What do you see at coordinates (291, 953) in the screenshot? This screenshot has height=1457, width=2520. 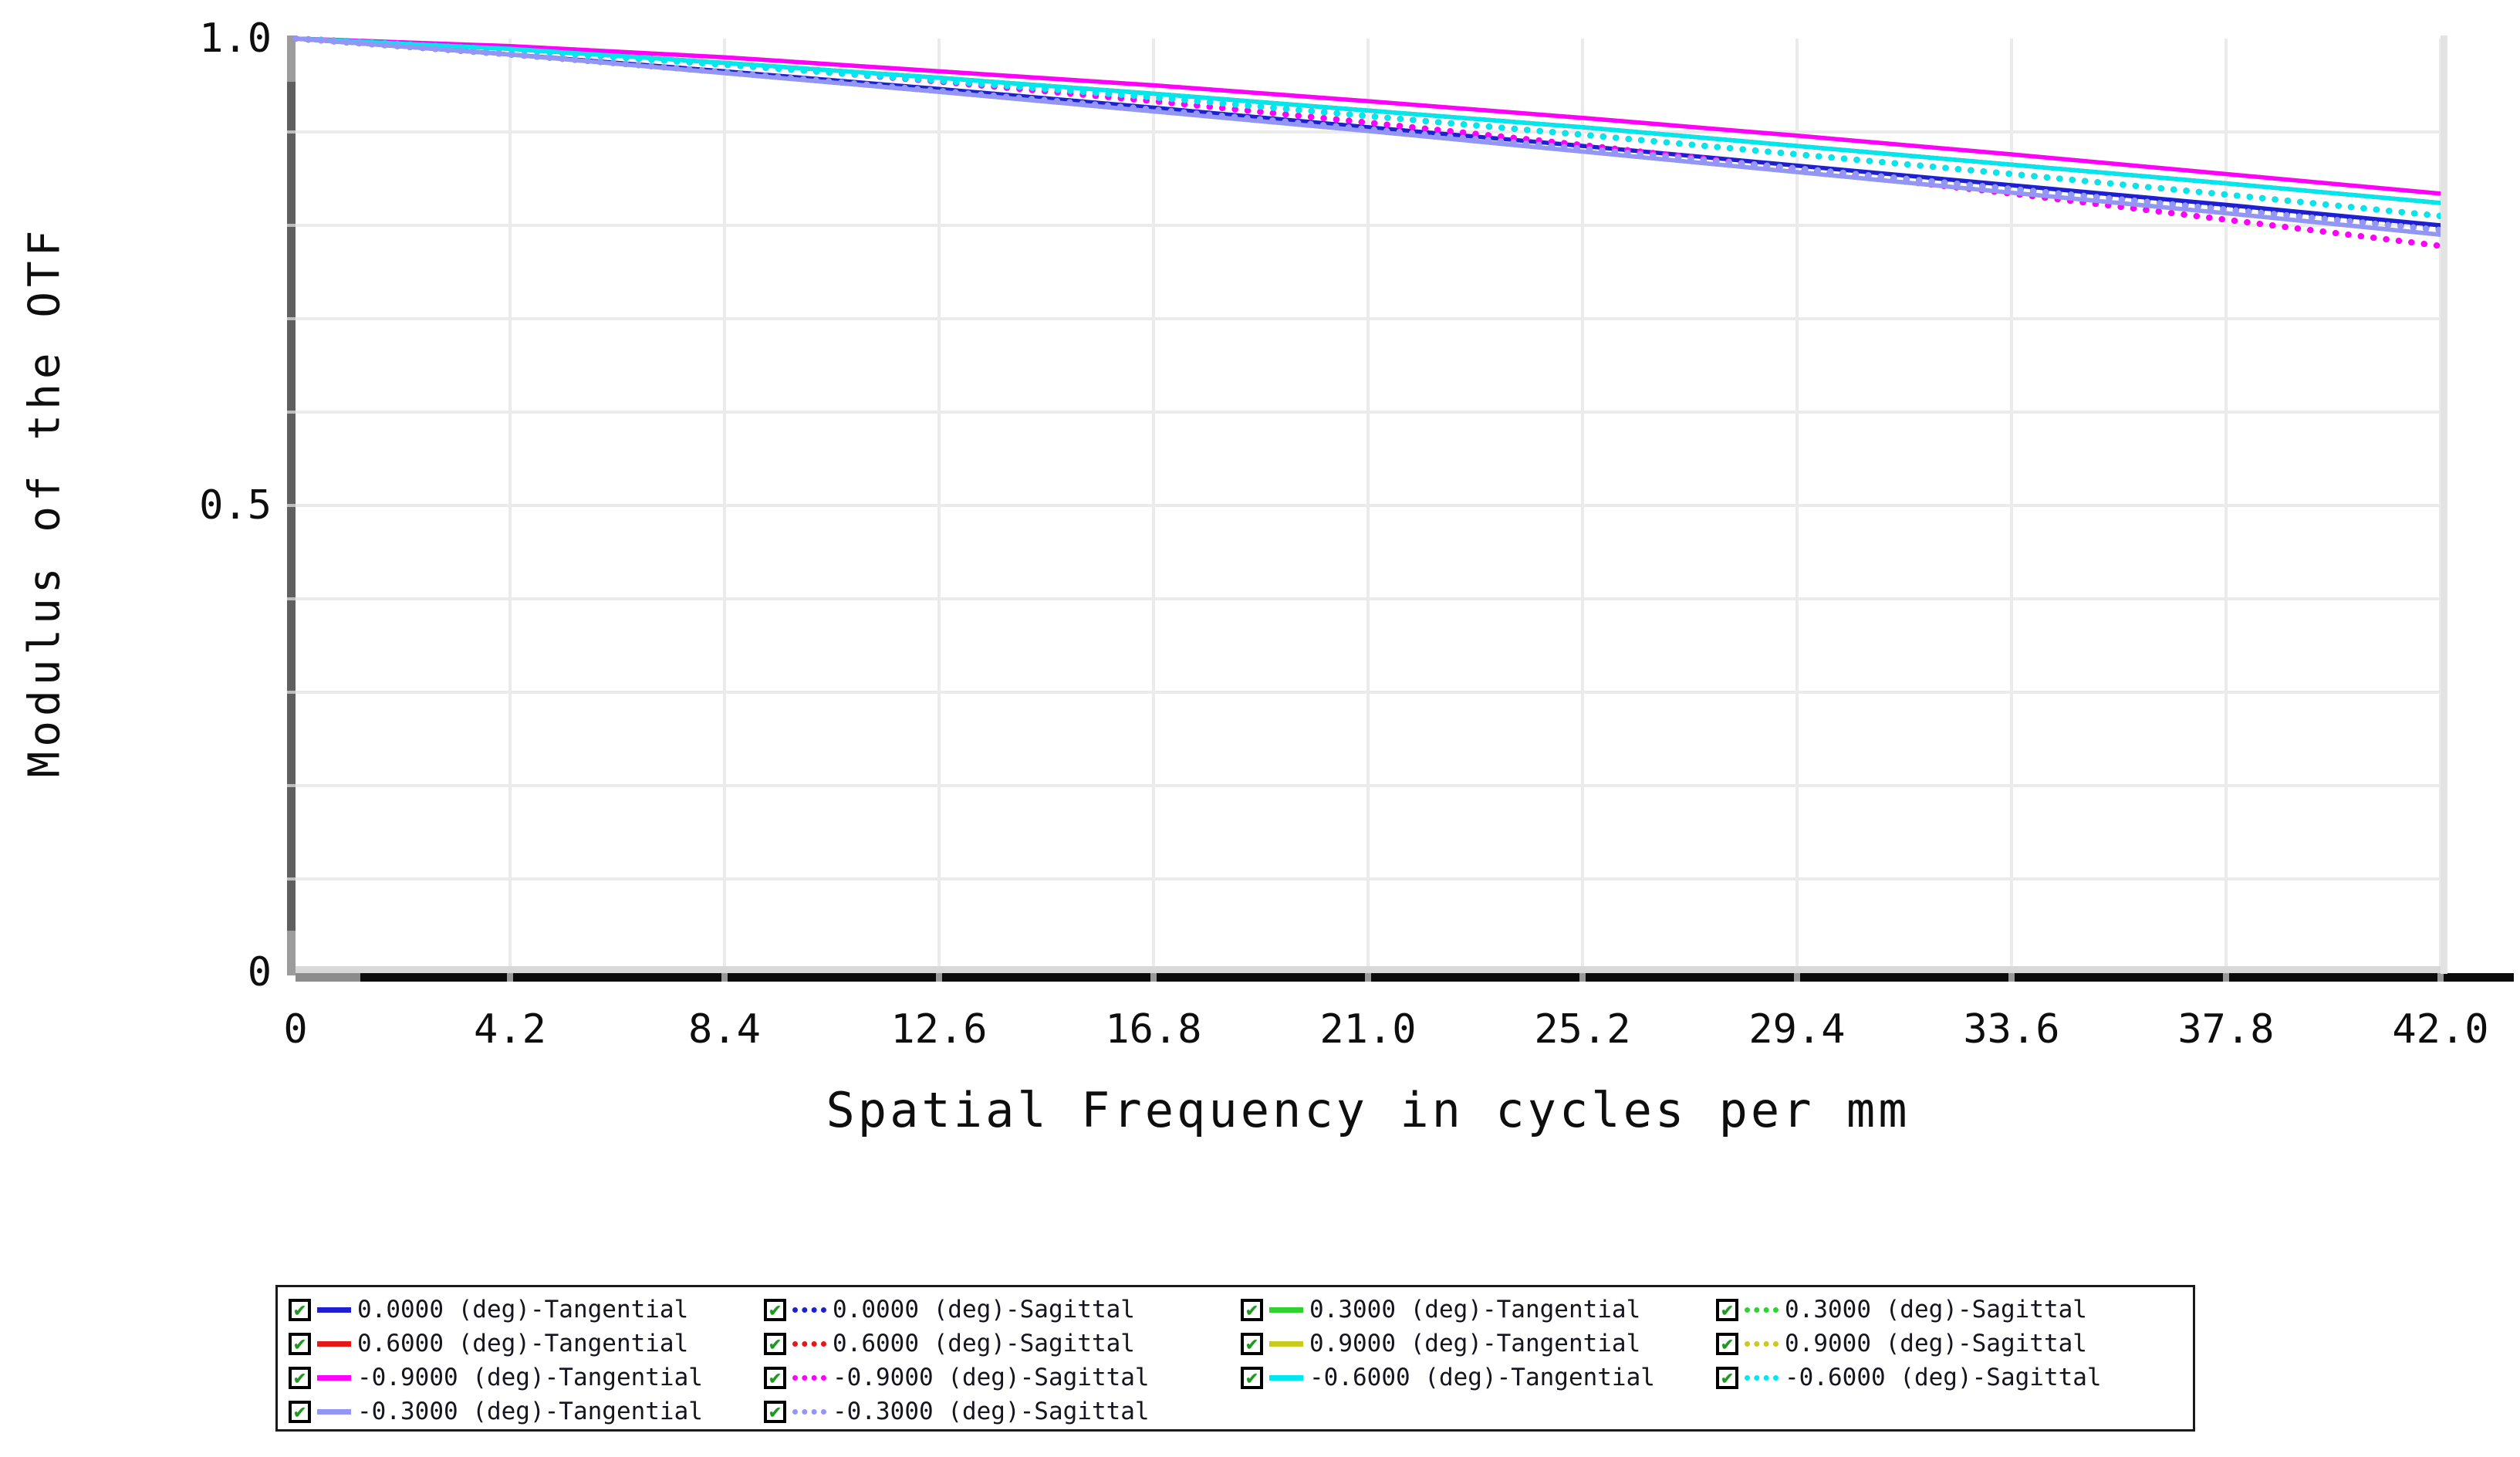 I see `y-axis-bar-bottom-cap` at bounding box center [291, 953].